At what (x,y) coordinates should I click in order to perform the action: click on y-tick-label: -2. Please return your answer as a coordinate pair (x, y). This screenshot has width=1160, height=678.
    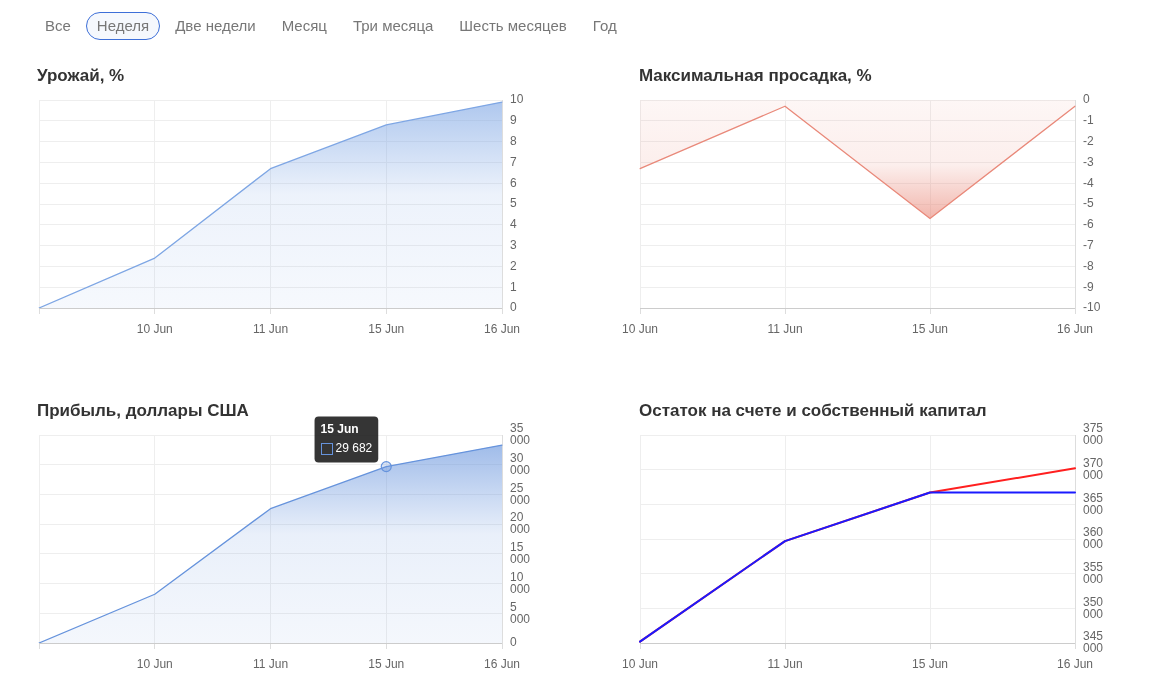
    Looking at the image, I should click on (1088, 140).